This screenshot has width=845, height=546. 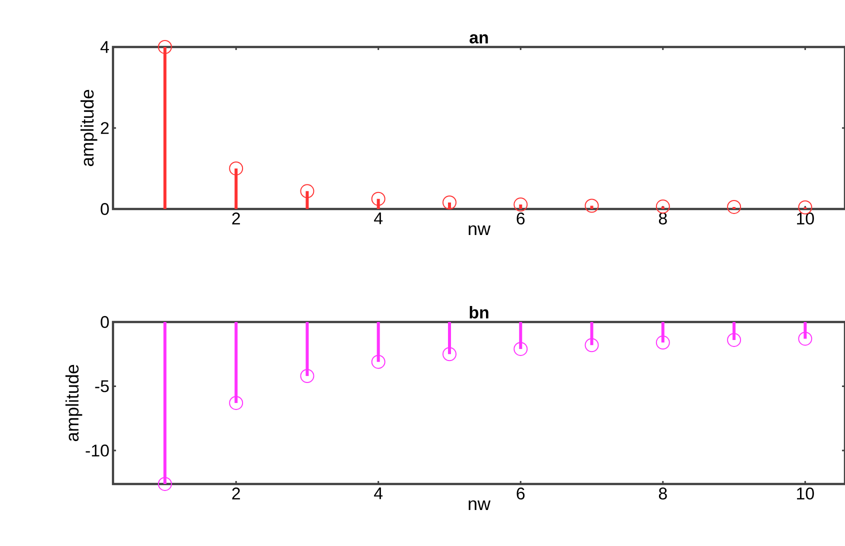 What do you see at coordinates (479, 39) in the screenshot?
I see `chart-title: an` at bounding box center [479, 39].